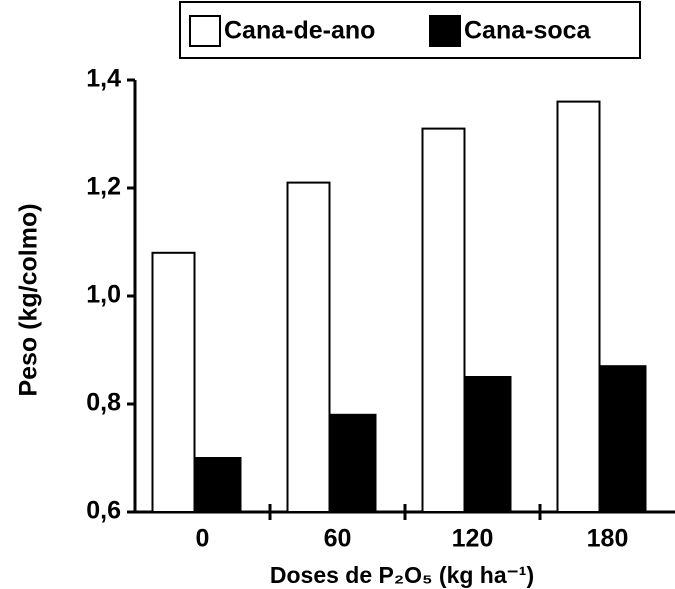 Image resolution: width=675 pixels, height=589 pixels. I want to click on y-tick-label: 0,6, so click(103, 511).